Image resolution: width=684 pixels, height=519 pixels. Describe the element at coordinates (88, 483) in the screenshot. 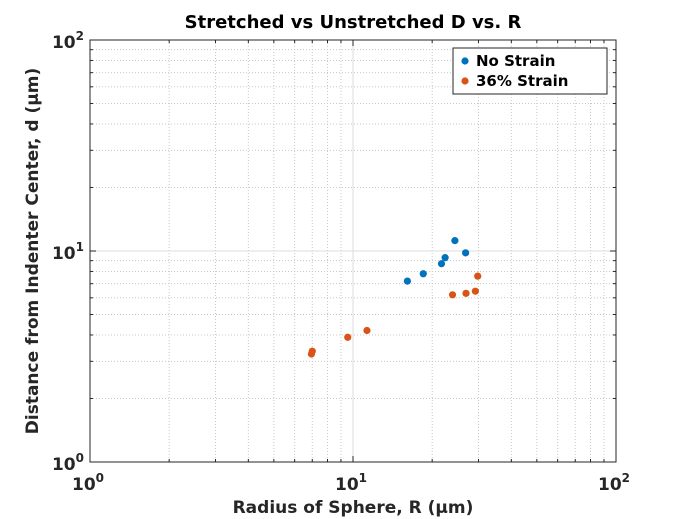

I see `x-tick-label: 100` at that location.